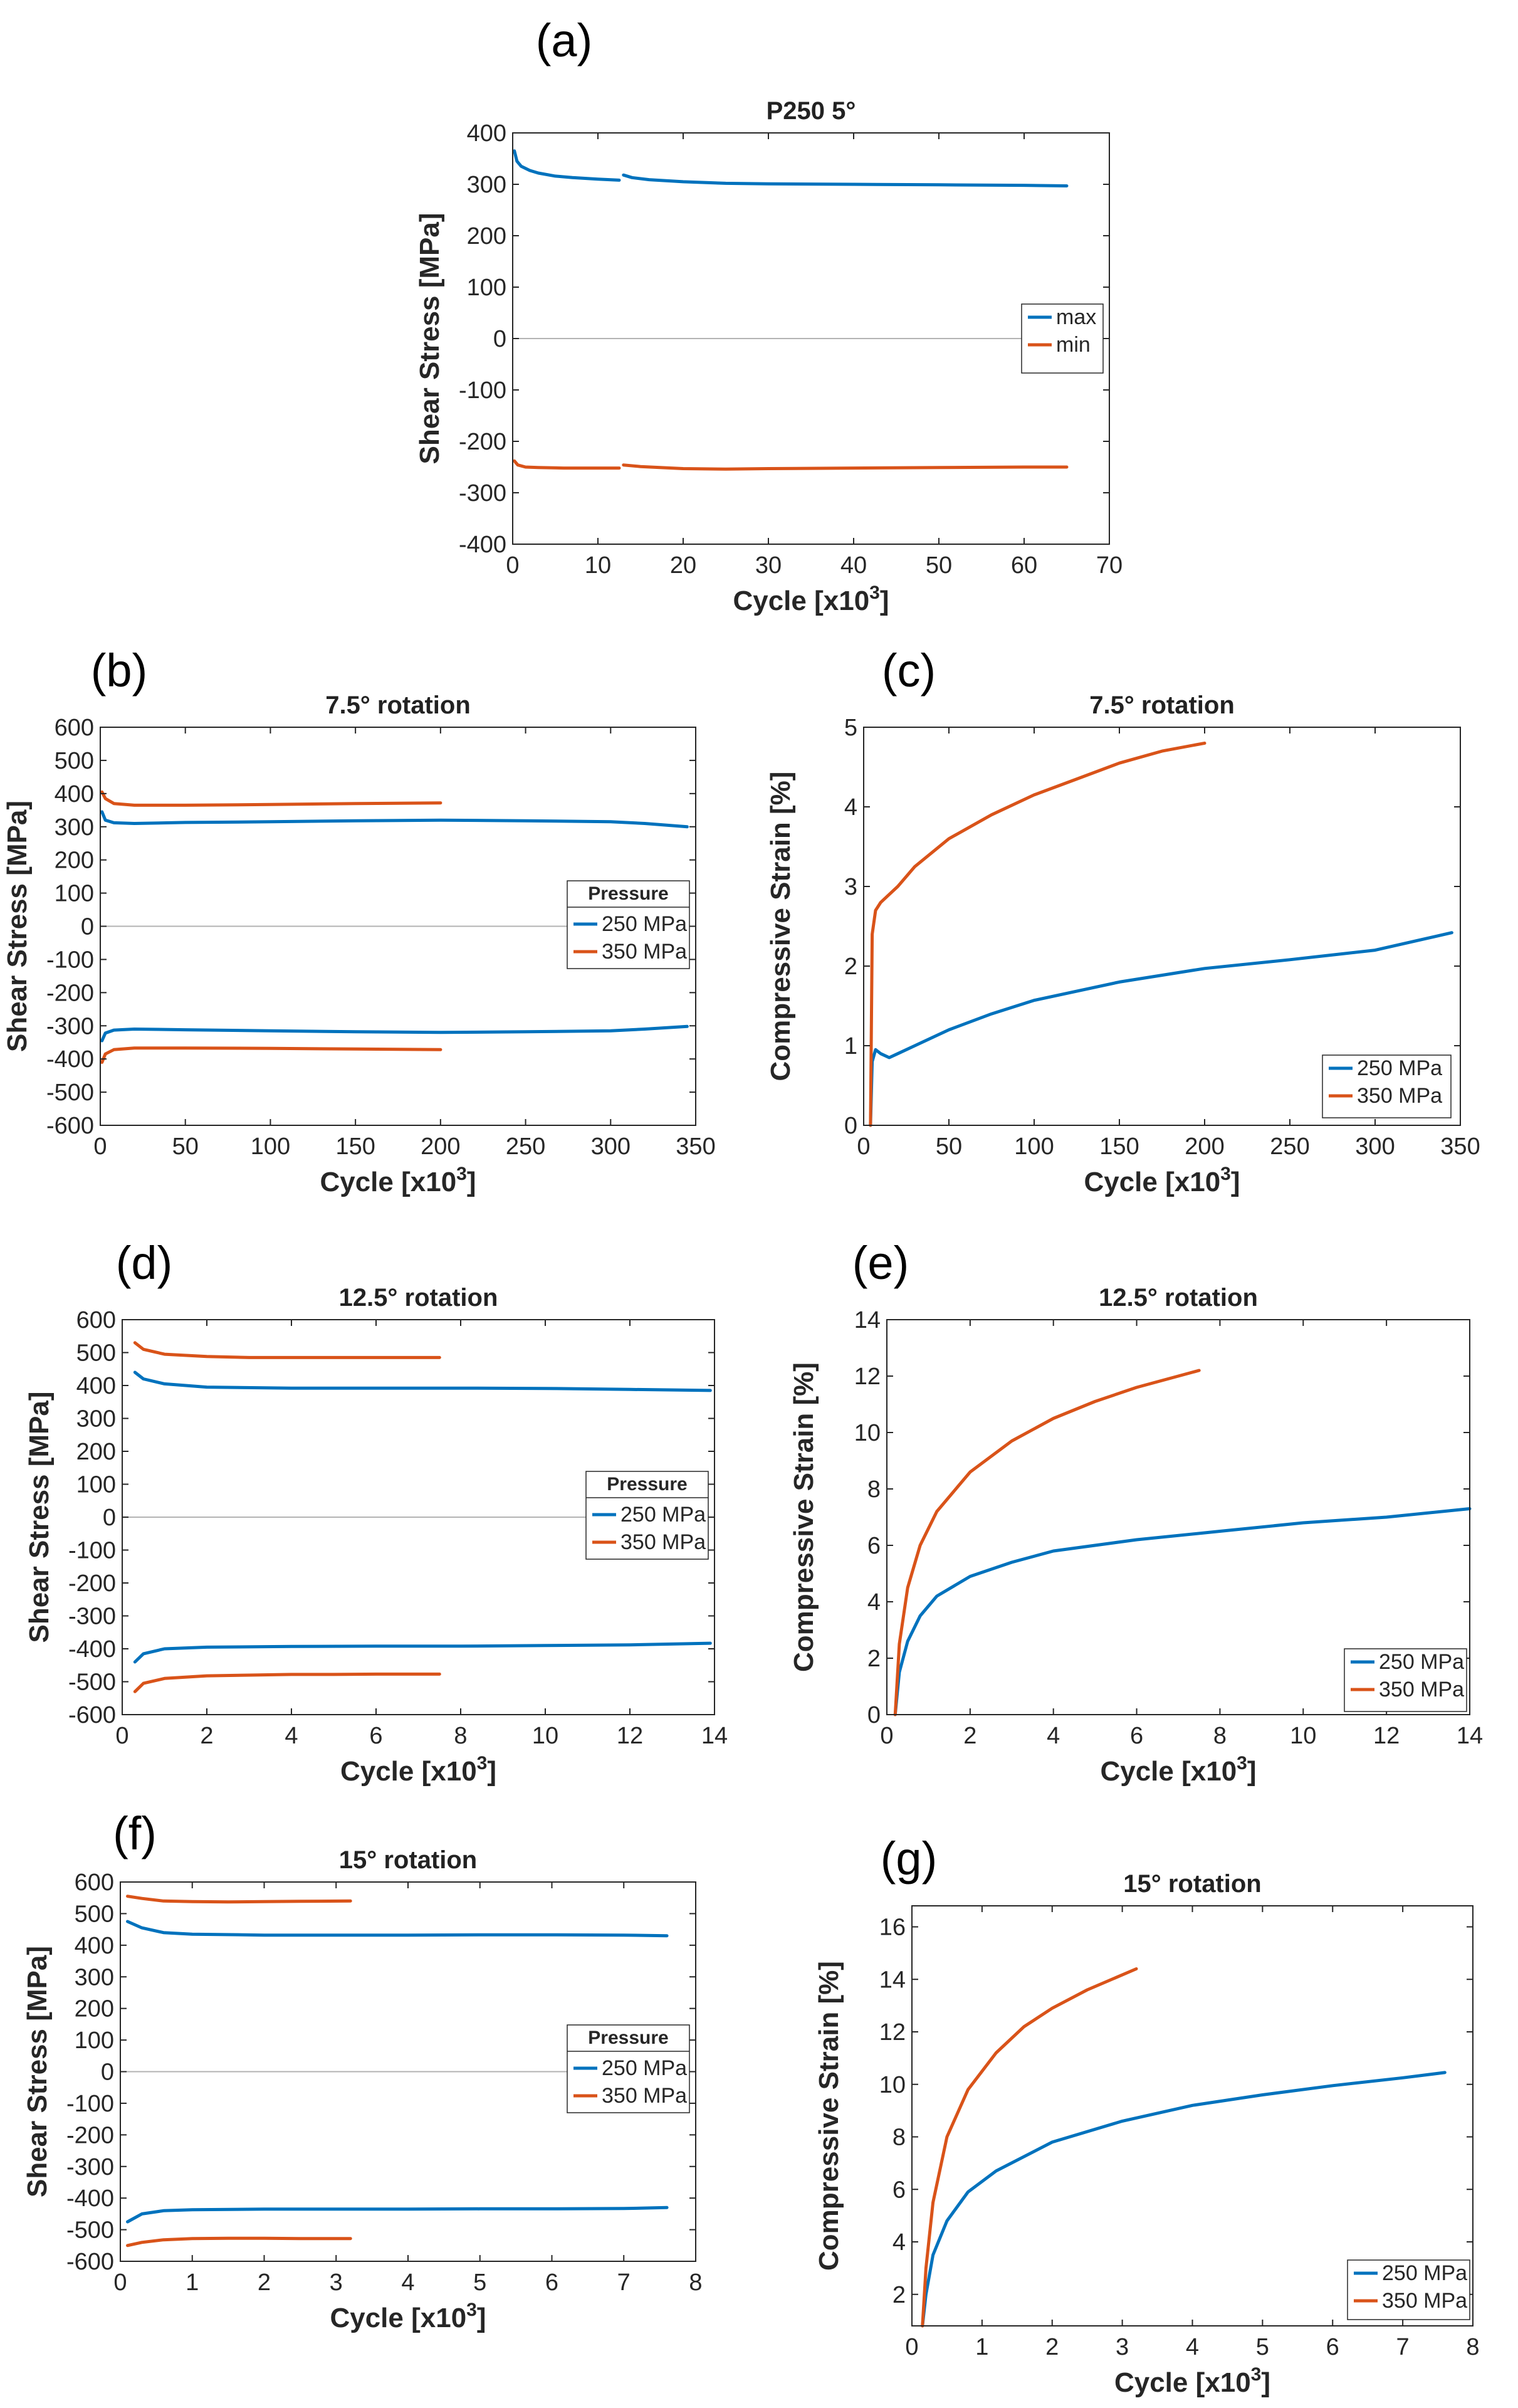 The width and height of the screenshot is (1518, 2408). What do you see at coordinates (1109, 565) in the screenshot?
I see `x-tick-label: 70` at bounding box center [1109, 565].